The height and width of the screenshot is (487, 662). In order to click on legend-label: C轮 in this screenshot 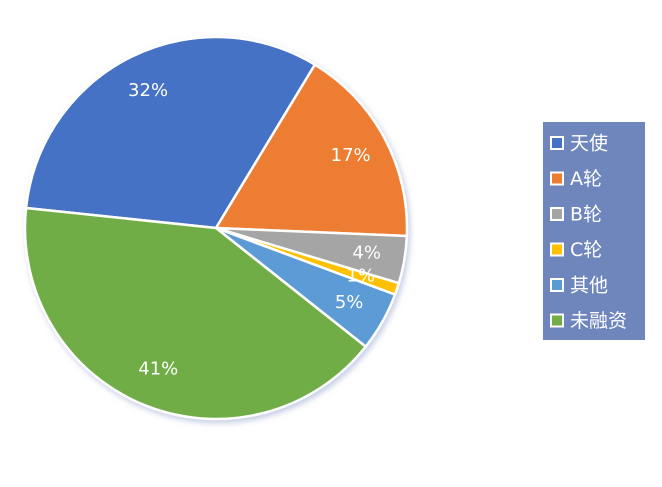, I will do `click(586, 250)`.